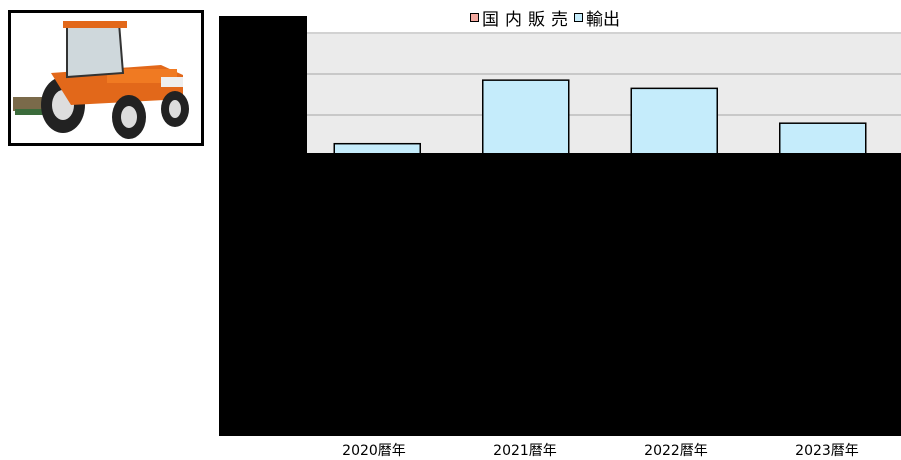 The image size is (901, 460). What do you see at coordinates (603, 19) in the screenshot?
I see `legend-label-export: 輸出` at bounding box center [603, 19].